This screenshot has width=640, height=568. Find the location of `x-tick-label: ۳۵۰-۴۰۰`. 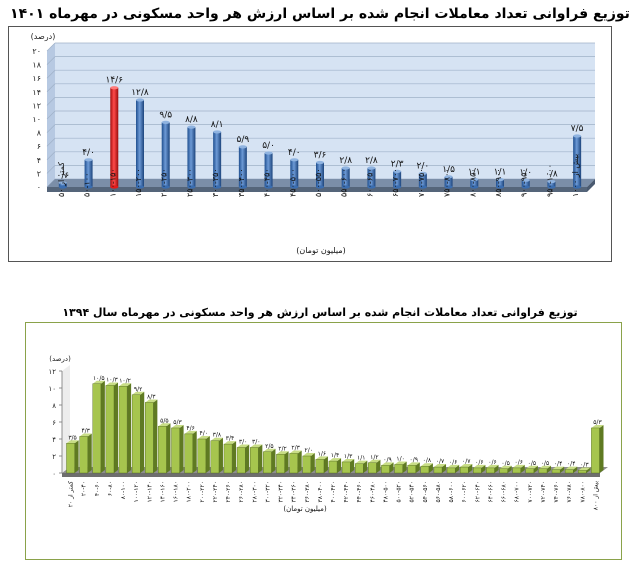

x-tick-label: ۳۵۰-۴۰۰ is located at coordinates (241, 182).